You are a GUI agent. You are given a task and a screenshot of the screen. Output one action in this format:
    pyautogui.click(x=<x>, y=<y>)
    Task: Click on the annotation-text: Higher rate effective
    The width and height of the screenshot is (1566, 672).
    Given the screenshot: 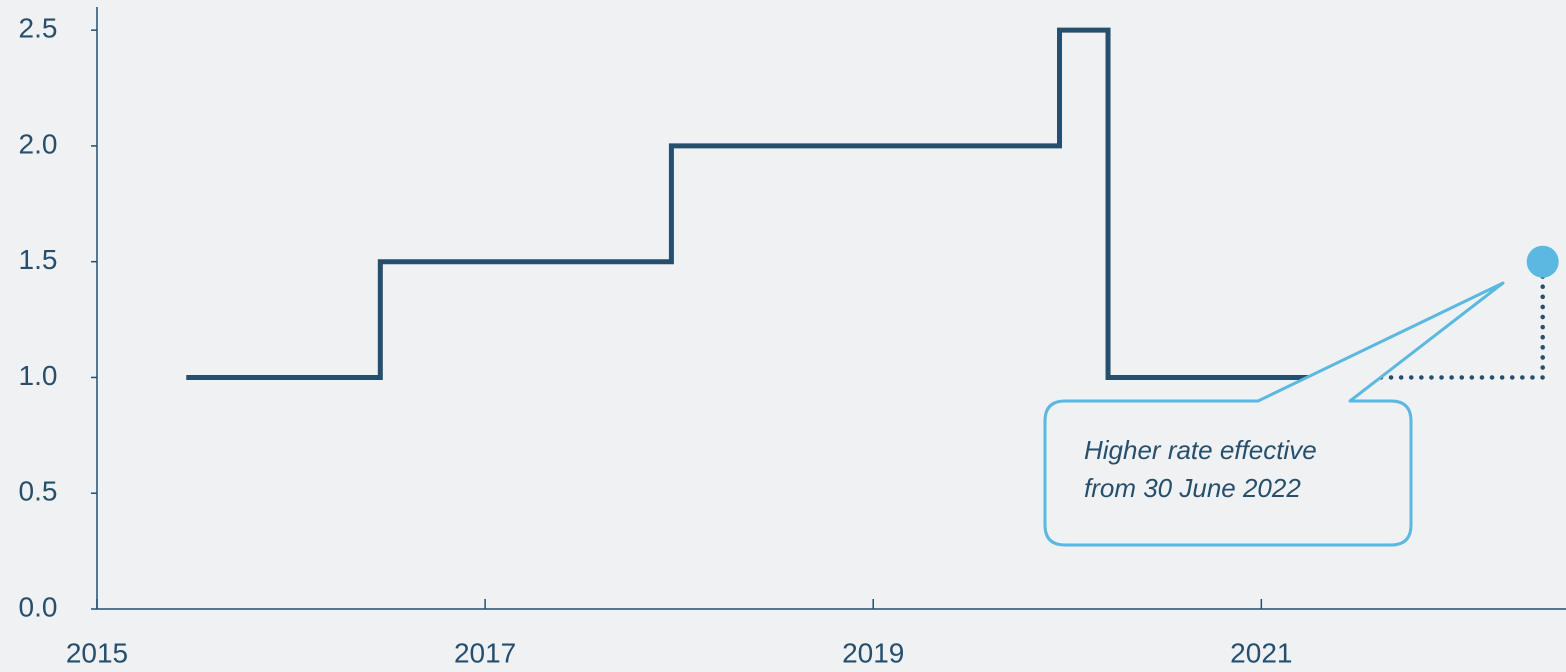 What is the action you would take?
    pyautogui.click(x=1200, y=450)
    